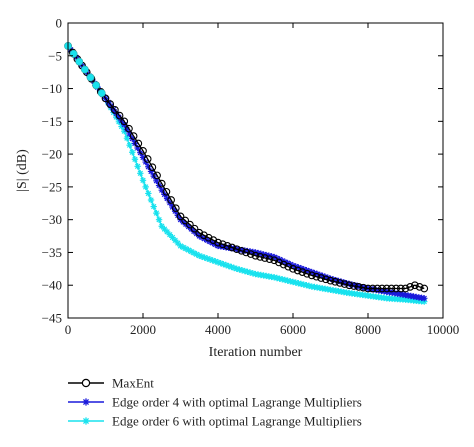 Image resolution: width=474 pixels, height=447 pixels. I want to click on x-tick-label: 8000, so click(368, 329).